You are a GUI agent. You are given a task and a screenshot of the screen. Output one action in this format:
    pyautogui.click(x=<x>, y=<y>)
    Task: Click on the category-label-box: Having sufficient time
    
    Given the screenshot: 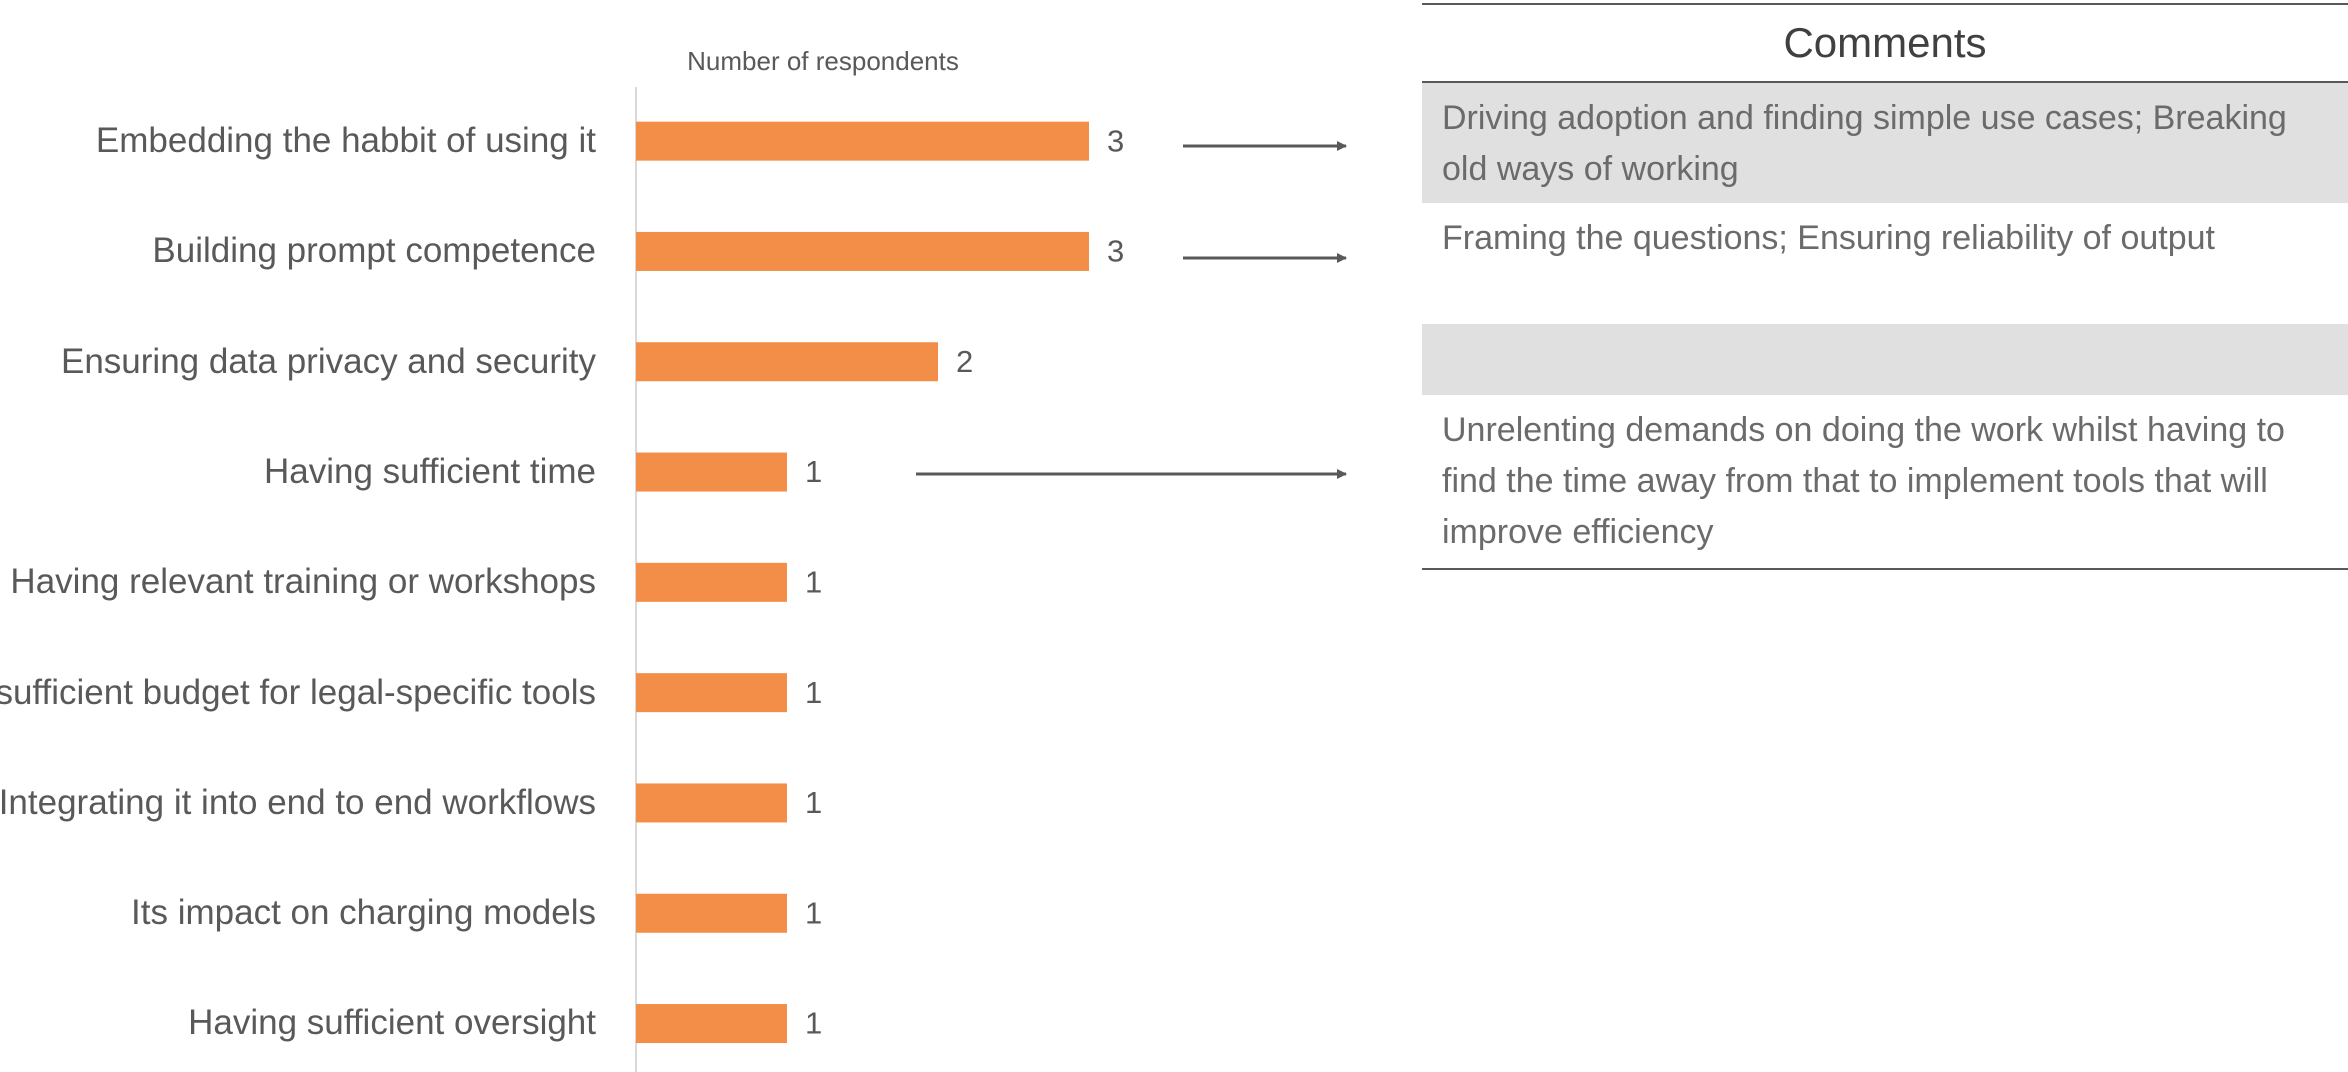 What is the action you would take?
    pyautogui.click(x=298, y=472)
    